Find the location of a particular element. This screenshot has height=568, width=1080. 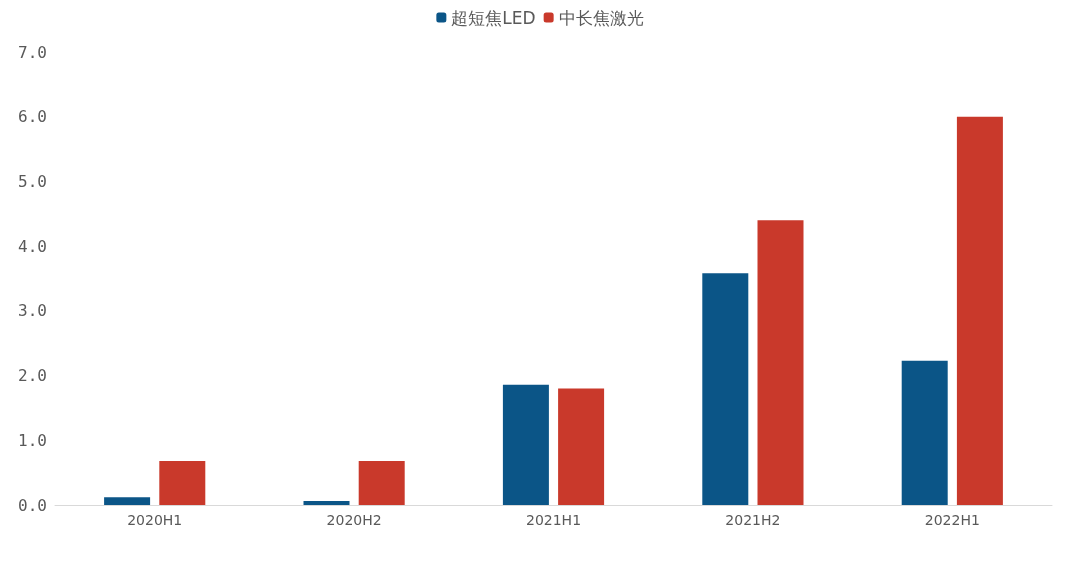

y-tick-label: 6.0 is located at coordinates (32, 117).